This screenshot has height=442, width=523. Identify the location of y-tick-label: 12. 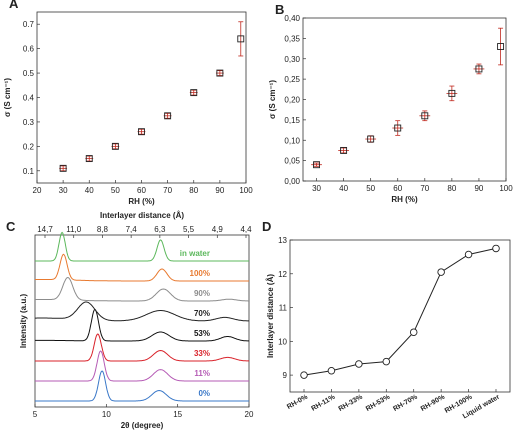
(282, 274).